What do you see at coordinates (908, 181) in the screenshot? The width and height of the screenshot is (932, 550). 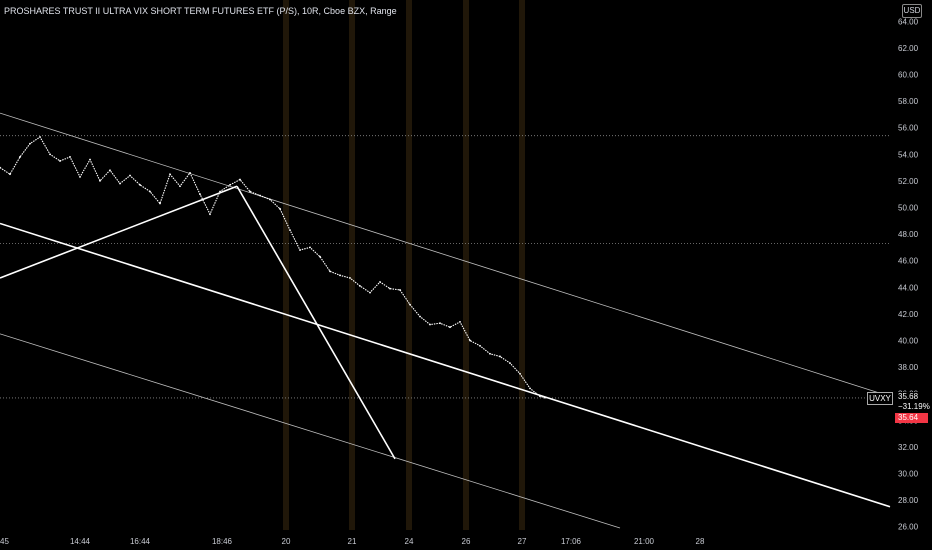 I see `y-tick-label: 52.00` at bounding box center [908, 181].